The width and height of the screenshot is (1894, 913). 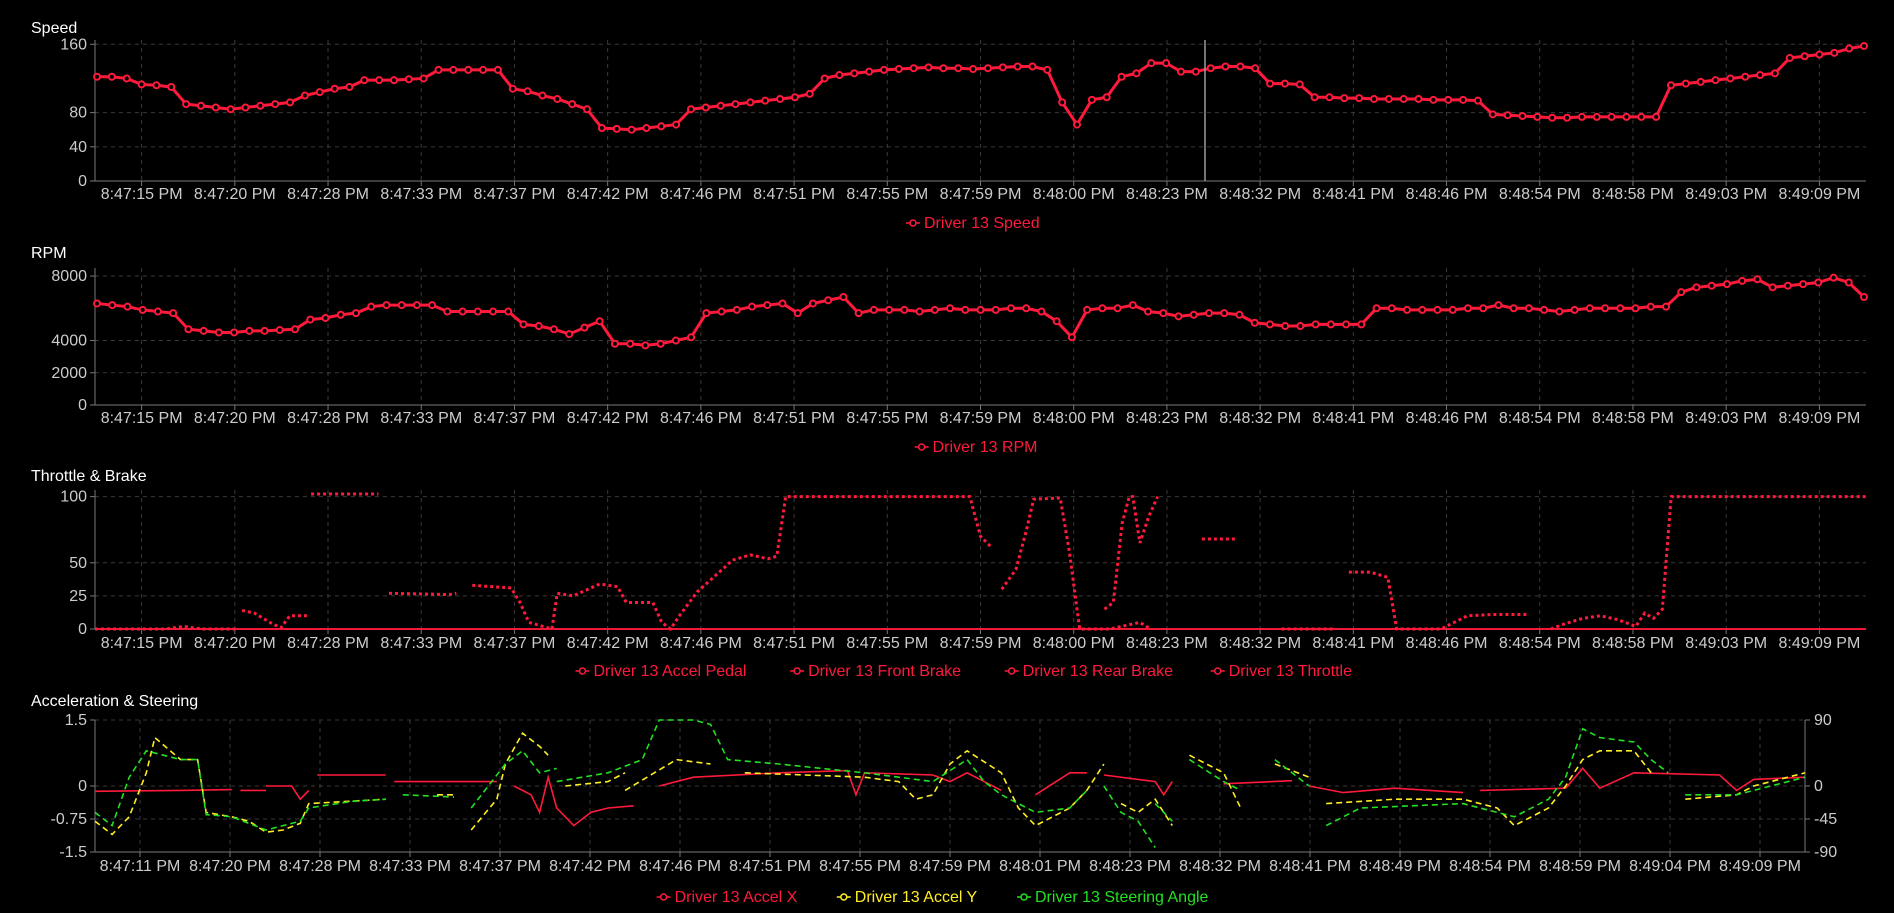 I want to click on x-tick-label: 8:48:58 PM, so click(x=1633, y=194).